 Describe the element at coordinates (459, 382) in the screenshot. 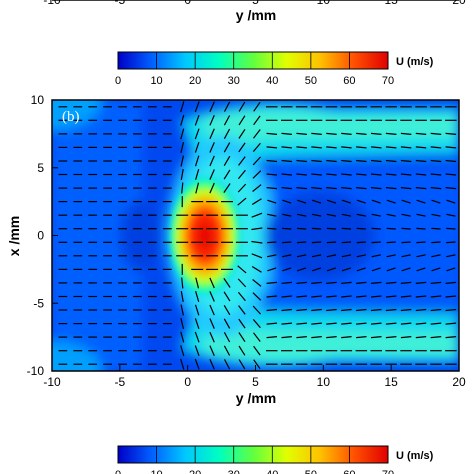

I see `x-tick-label: 20` at that location.